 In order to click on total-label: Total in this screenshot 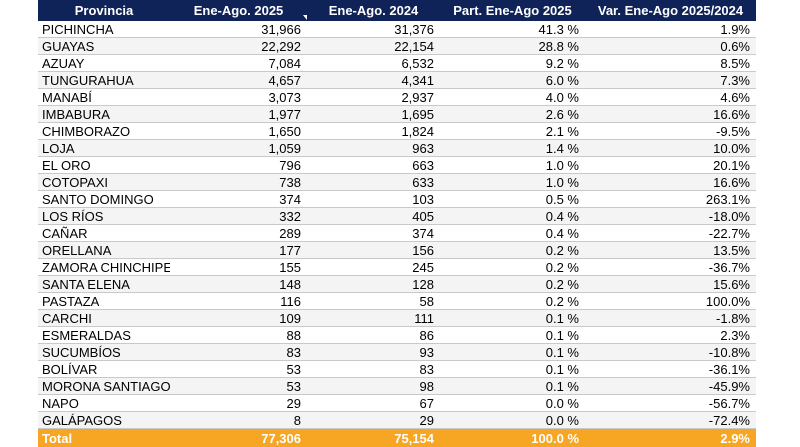, I will do `click(104, 438)`.